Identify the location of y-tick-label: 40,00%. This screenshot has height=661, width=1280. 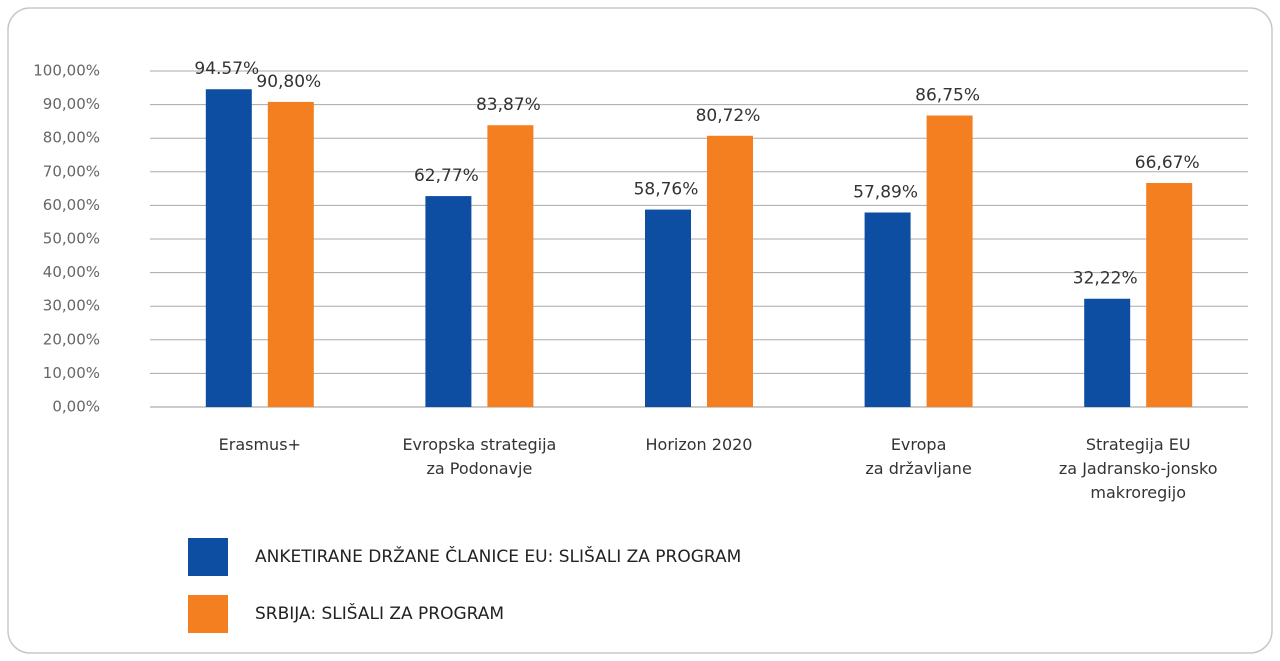
(71, 272).